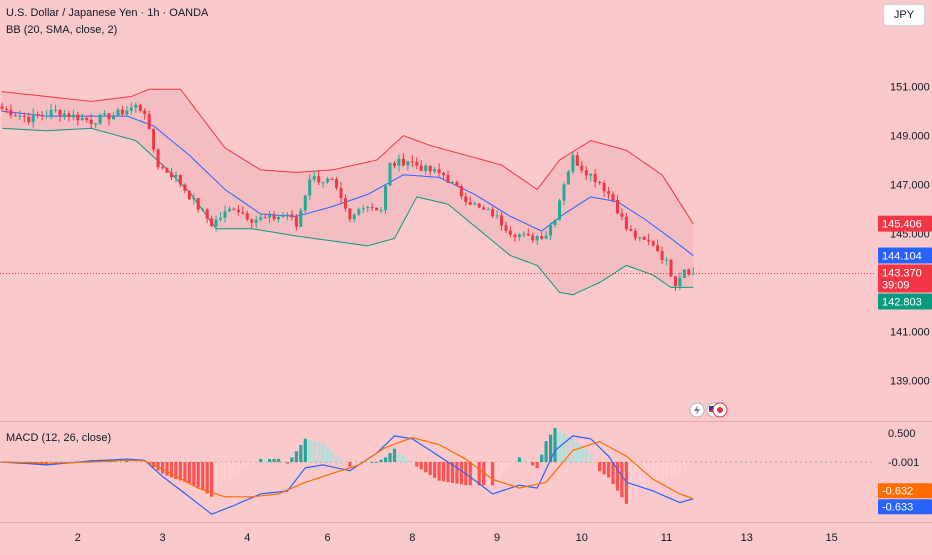 This screenshot has width=932, height=555. What do you see at coordinates (59, 438) in the screenshot?
I see `macd-label: MACD (12, 26, close)` at bounding box center [59, 438].